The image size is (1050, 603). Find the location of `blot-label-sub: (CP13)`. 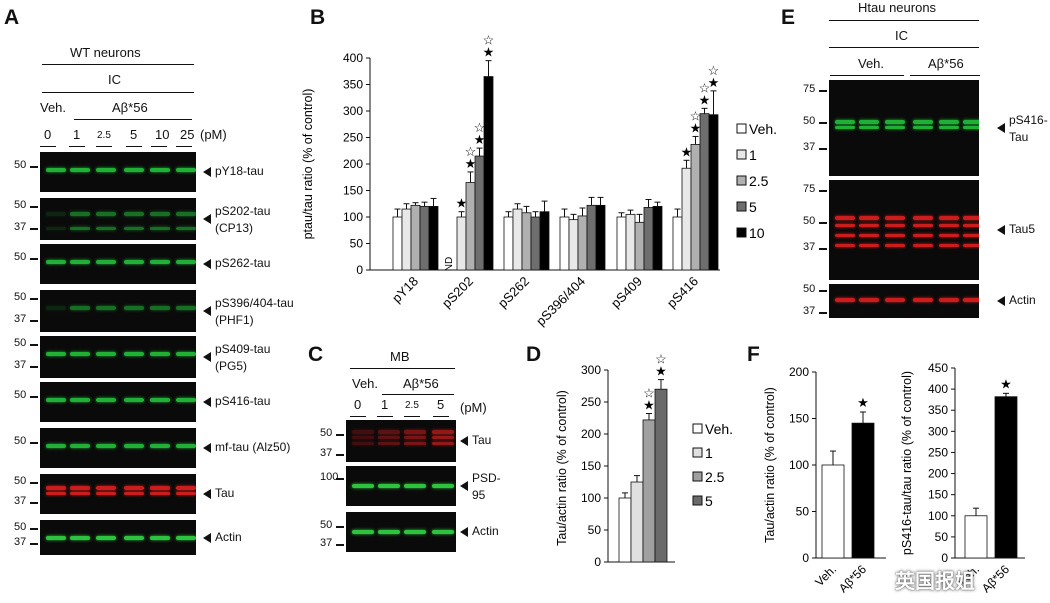

blot-label-sub: (CP13) is located at coordinates (234, 228).